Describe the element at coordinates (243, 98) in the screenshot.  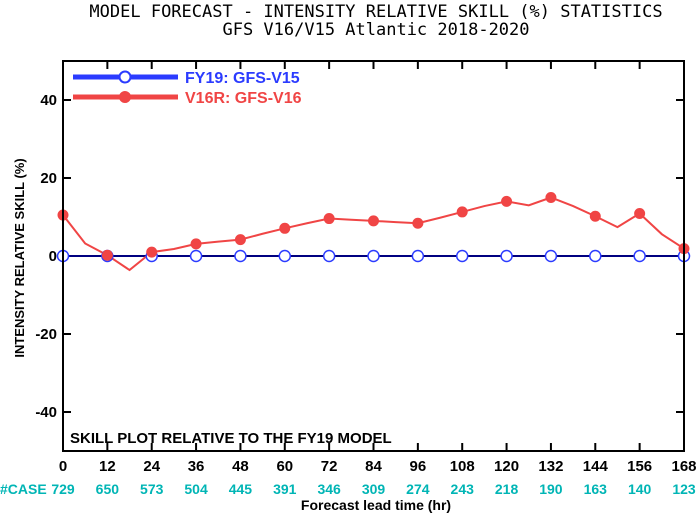
I see `legend-label-v16r: V16R: GFS-V16` at that location.